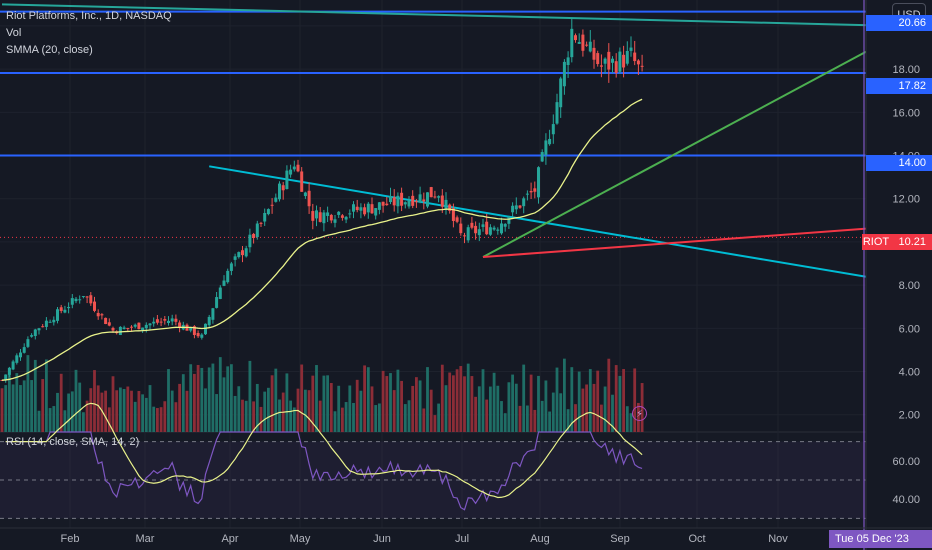  What do you see at coordinates (906, 462) in the screenshot?
I see `rsi-tick-label: 60.00` at bounding box center [906, 462].